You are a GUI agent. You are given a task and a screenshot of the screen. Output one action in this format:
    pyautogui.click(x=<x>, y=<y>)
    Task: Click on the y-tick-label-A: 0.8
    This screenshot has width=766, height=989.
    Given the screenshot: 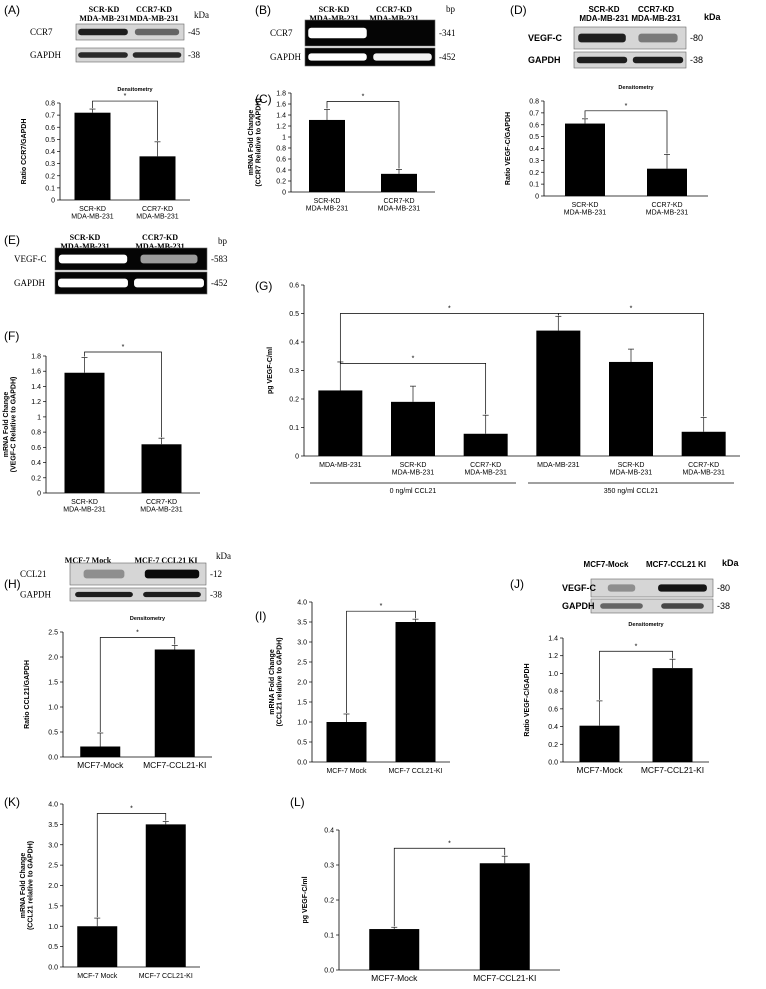 What is the action you would take?
    pyautogui.click(x=50, y=104)
    